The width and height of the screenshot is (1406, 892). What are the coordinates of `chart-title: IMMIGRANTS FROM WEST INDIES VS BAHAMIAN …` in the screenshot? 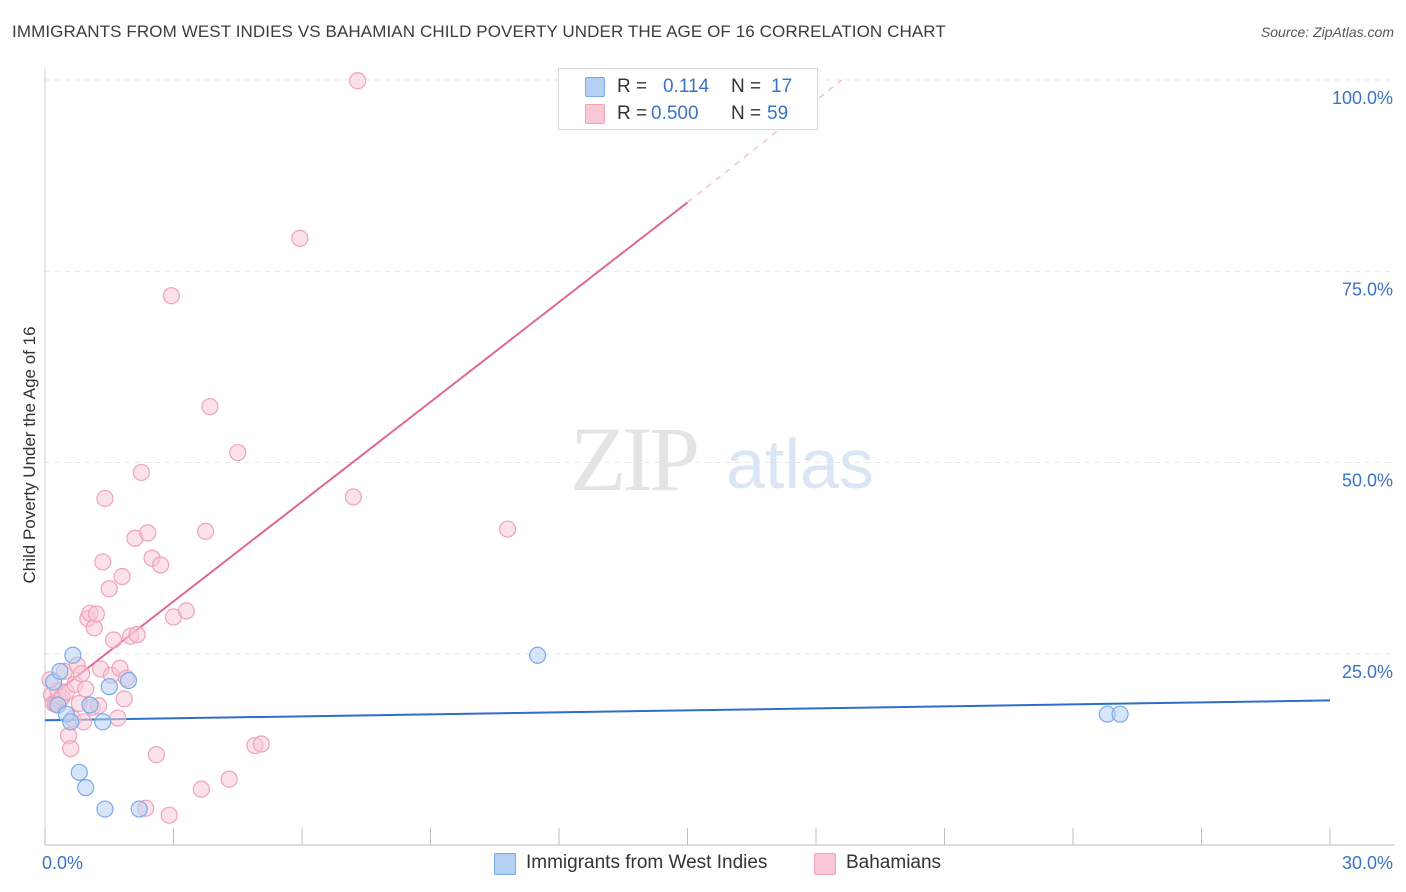 It's located at (479, 31).